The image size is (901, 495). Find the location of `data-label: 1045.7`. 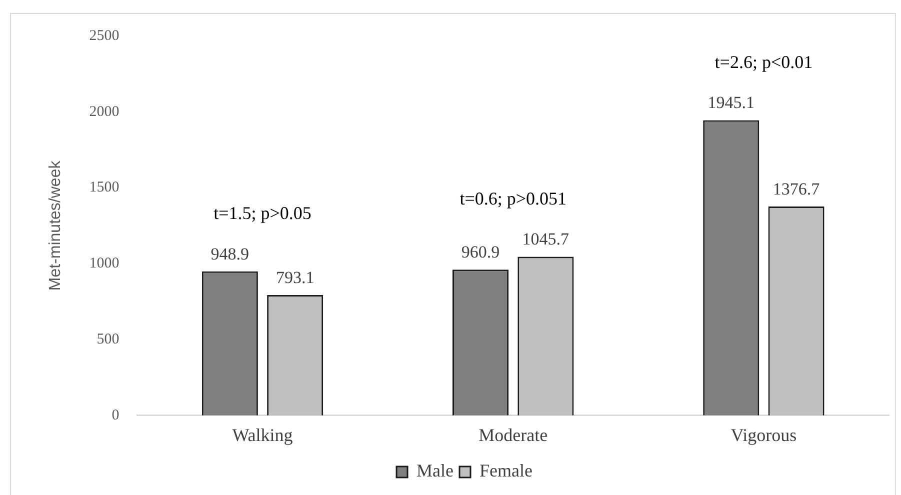

data-label: 1045.7 is located at coordinates (546, 239).